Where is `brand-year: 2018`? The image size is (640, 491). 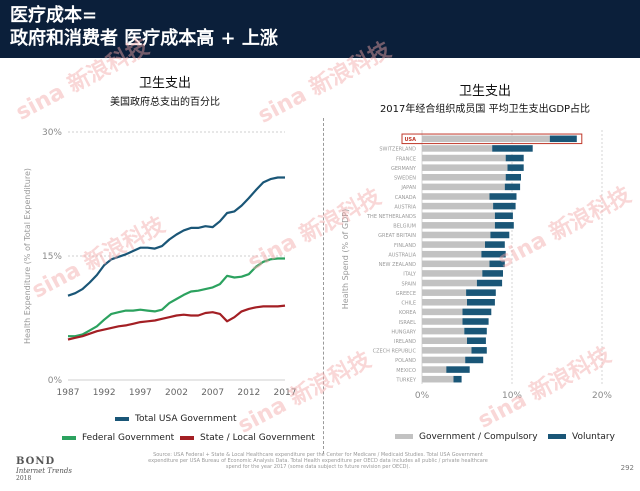
brand-year: 2018 is located at coordinates (24, 478).